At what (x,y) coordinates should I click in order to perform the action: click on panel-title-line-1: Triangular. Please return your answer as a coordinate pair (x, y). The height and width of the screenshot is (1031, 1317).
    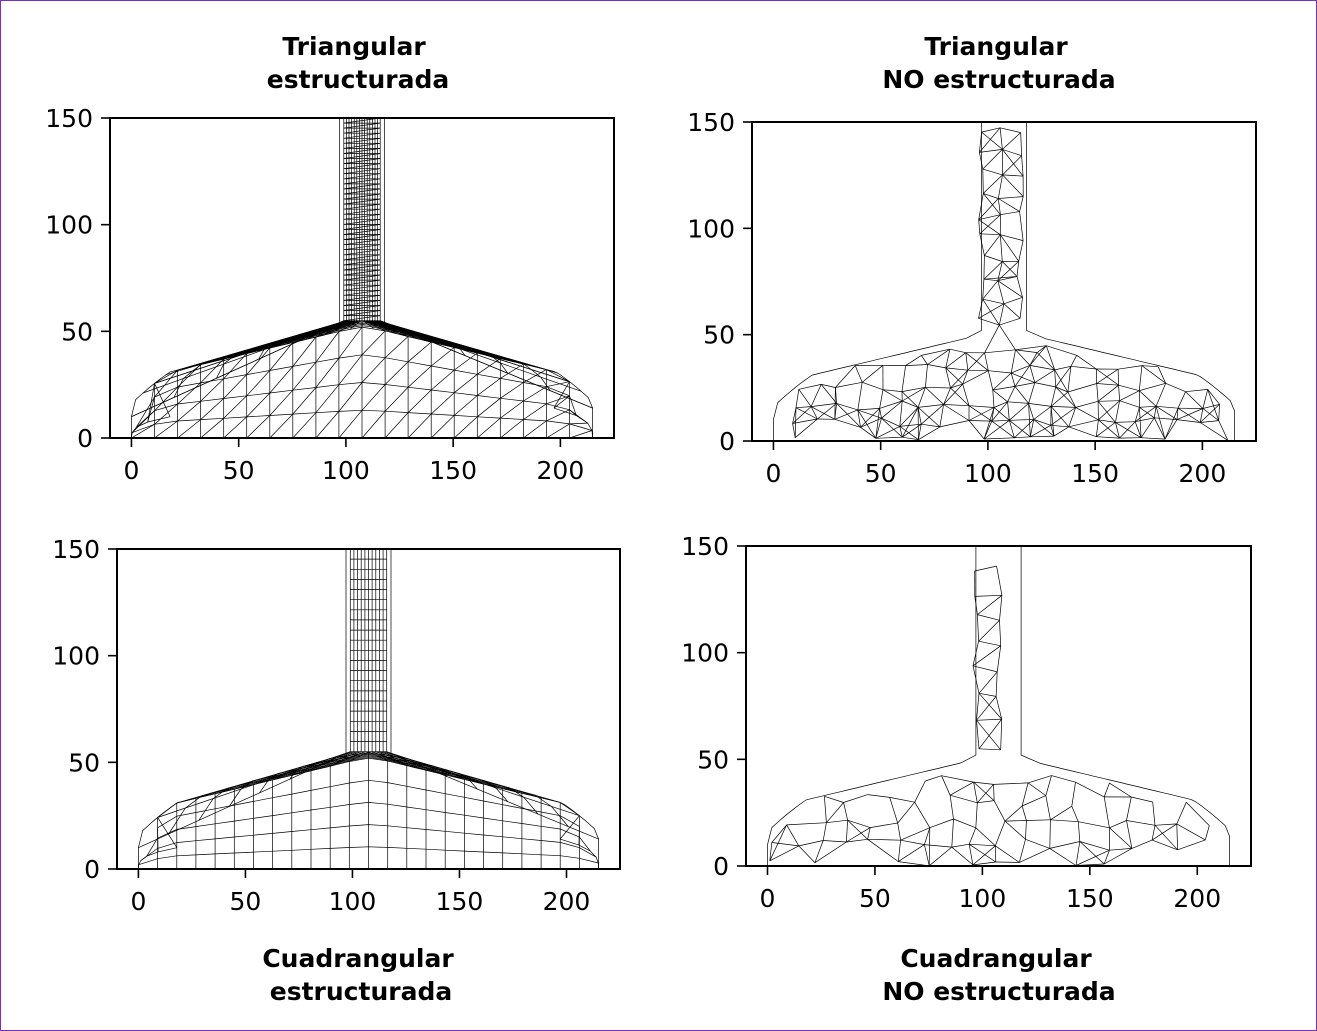
    Looking at the image, I should click on (354, 46).